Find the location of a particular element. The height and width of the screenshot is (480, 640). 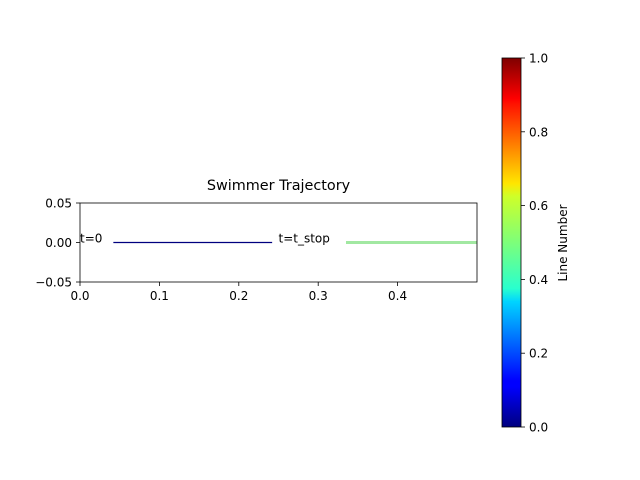

annotation-layer: t=0 t=t_stop is located at coordinates (208, 238).